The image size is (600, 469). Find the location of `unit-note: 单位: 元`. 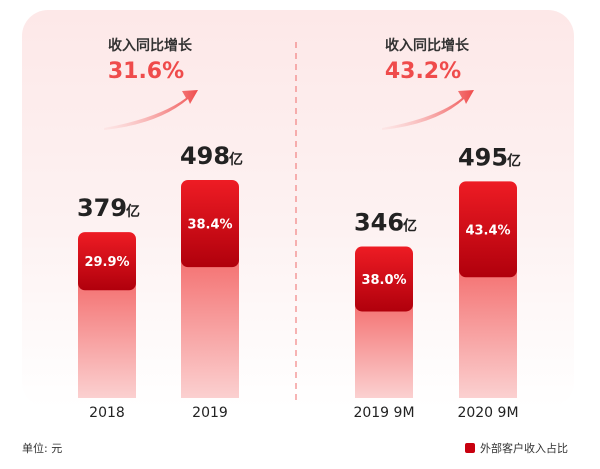

unit-note: 单位: 元 is located at coordinates (42, 448).